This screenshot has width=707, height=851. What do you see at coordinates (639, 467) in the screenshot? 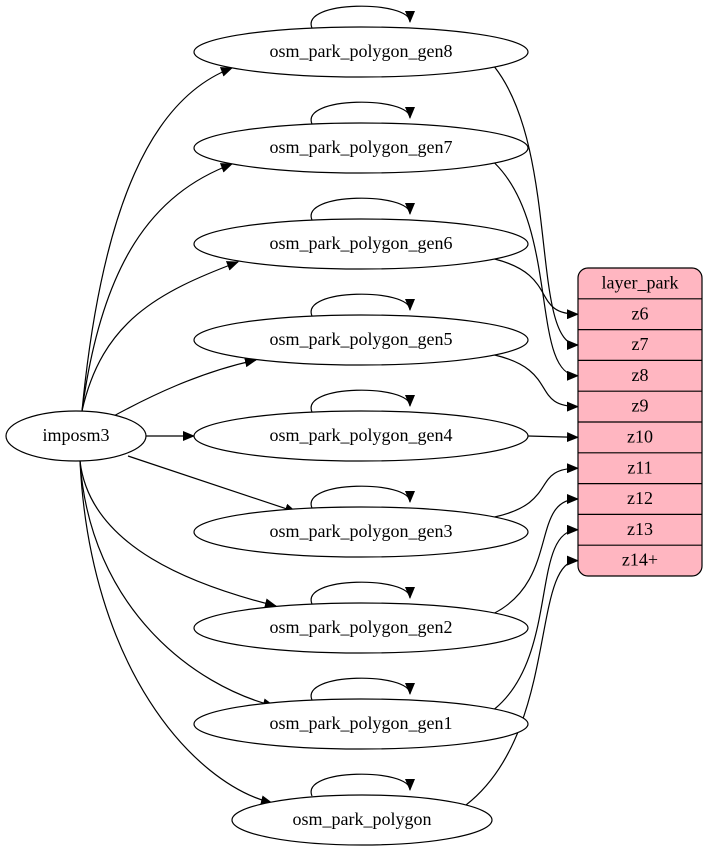
I see `record-field: z11` at bounding box center [639, 467].